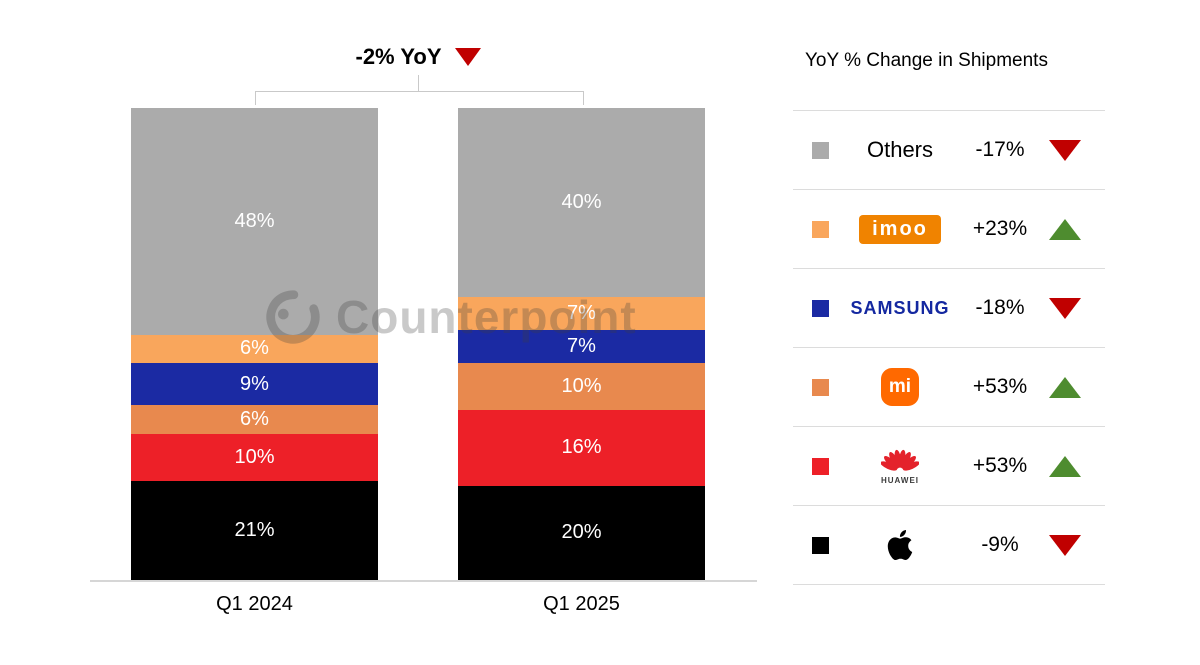 The width and height of the screenshot is (1200, 665). What do you see at coordinates (419, 98) in the screenshot?
I see `bracket-line` at bounding box center [419, 98].